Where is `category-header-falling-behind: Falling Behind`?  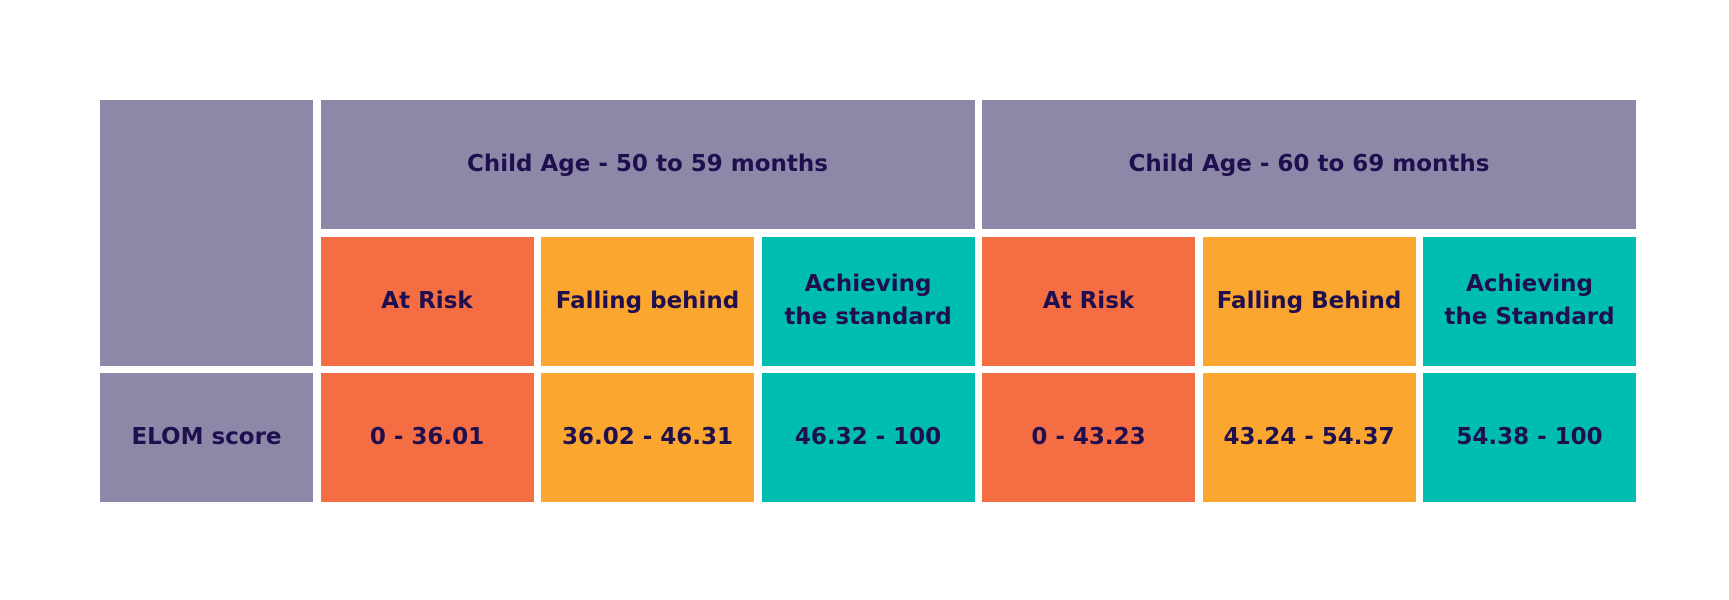 category-header-falling-behind: Falling Behind is located at coordinates (1309, 301).